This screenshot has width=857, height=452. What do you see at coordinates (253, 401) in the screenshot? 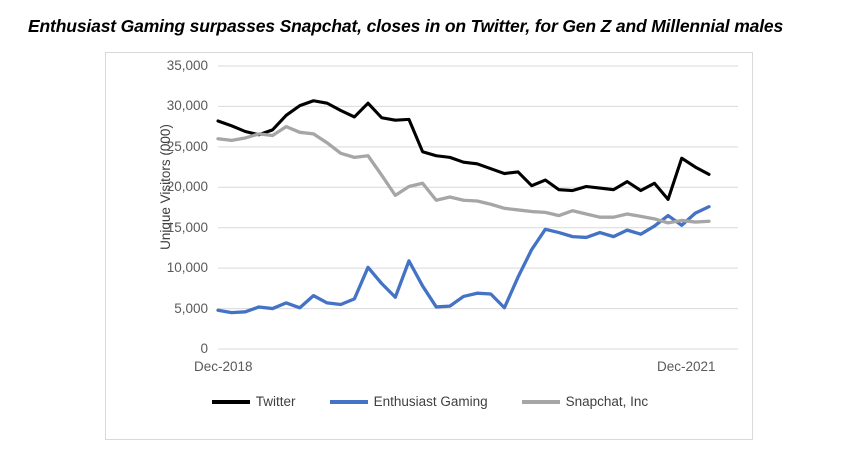
I see `legend-item: Twitter` at bounding box center [253, 401].